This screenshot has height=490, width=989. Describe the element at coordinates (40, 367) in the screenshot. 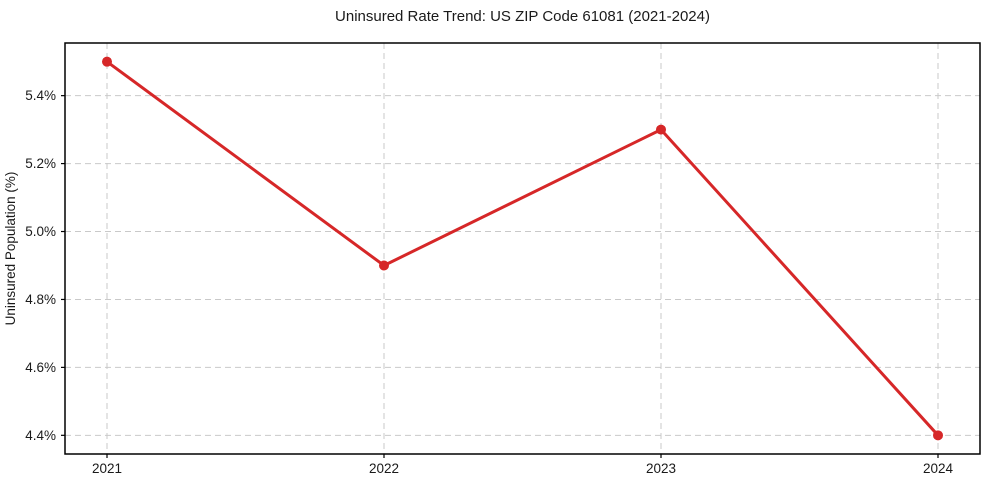

I see `y-tick-label: 4.6%` at that location.